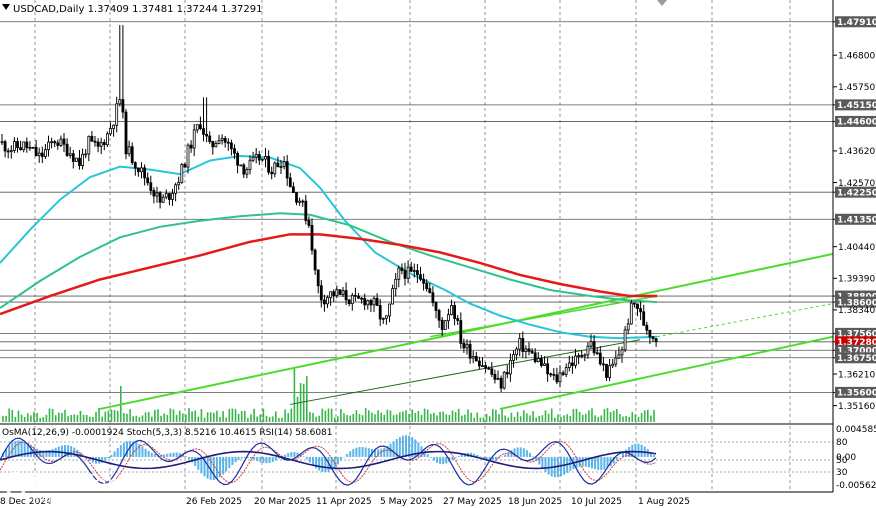  Describe the element at coordinates (855, 342) in the screenshot. I see `price-level-badge` at that location.